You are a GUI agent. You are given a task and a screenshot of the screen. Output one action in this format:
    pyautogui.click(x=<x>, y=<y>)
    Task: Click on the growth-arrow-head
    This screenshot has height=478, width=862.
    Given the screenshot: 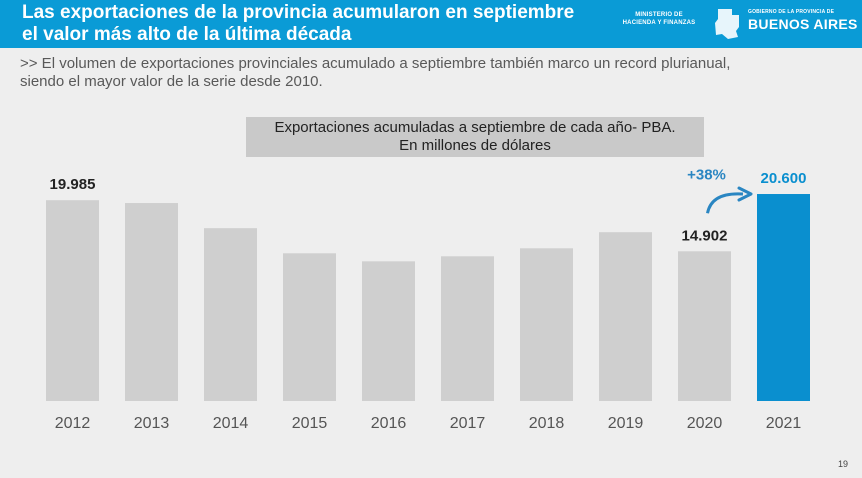 What is the action you would take?
    pyautogui.click(x=745, y=194)
    